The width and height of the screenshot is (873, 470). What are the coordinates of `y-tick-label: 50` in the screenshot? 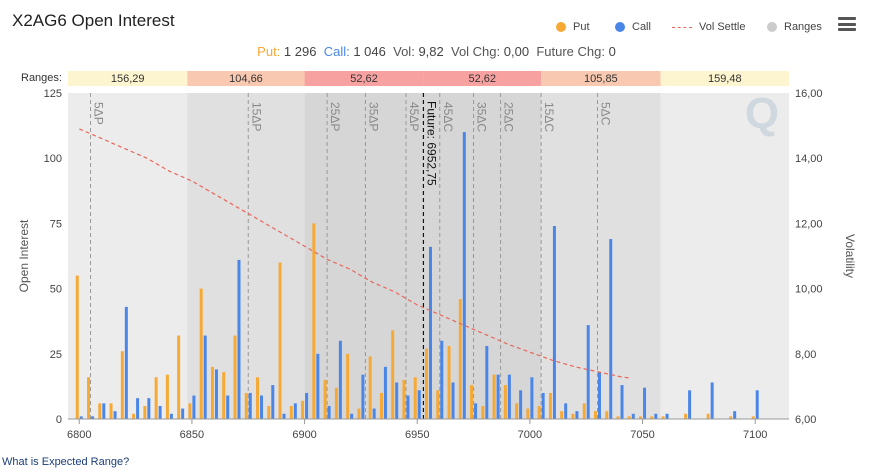 It's located at (56, 290).